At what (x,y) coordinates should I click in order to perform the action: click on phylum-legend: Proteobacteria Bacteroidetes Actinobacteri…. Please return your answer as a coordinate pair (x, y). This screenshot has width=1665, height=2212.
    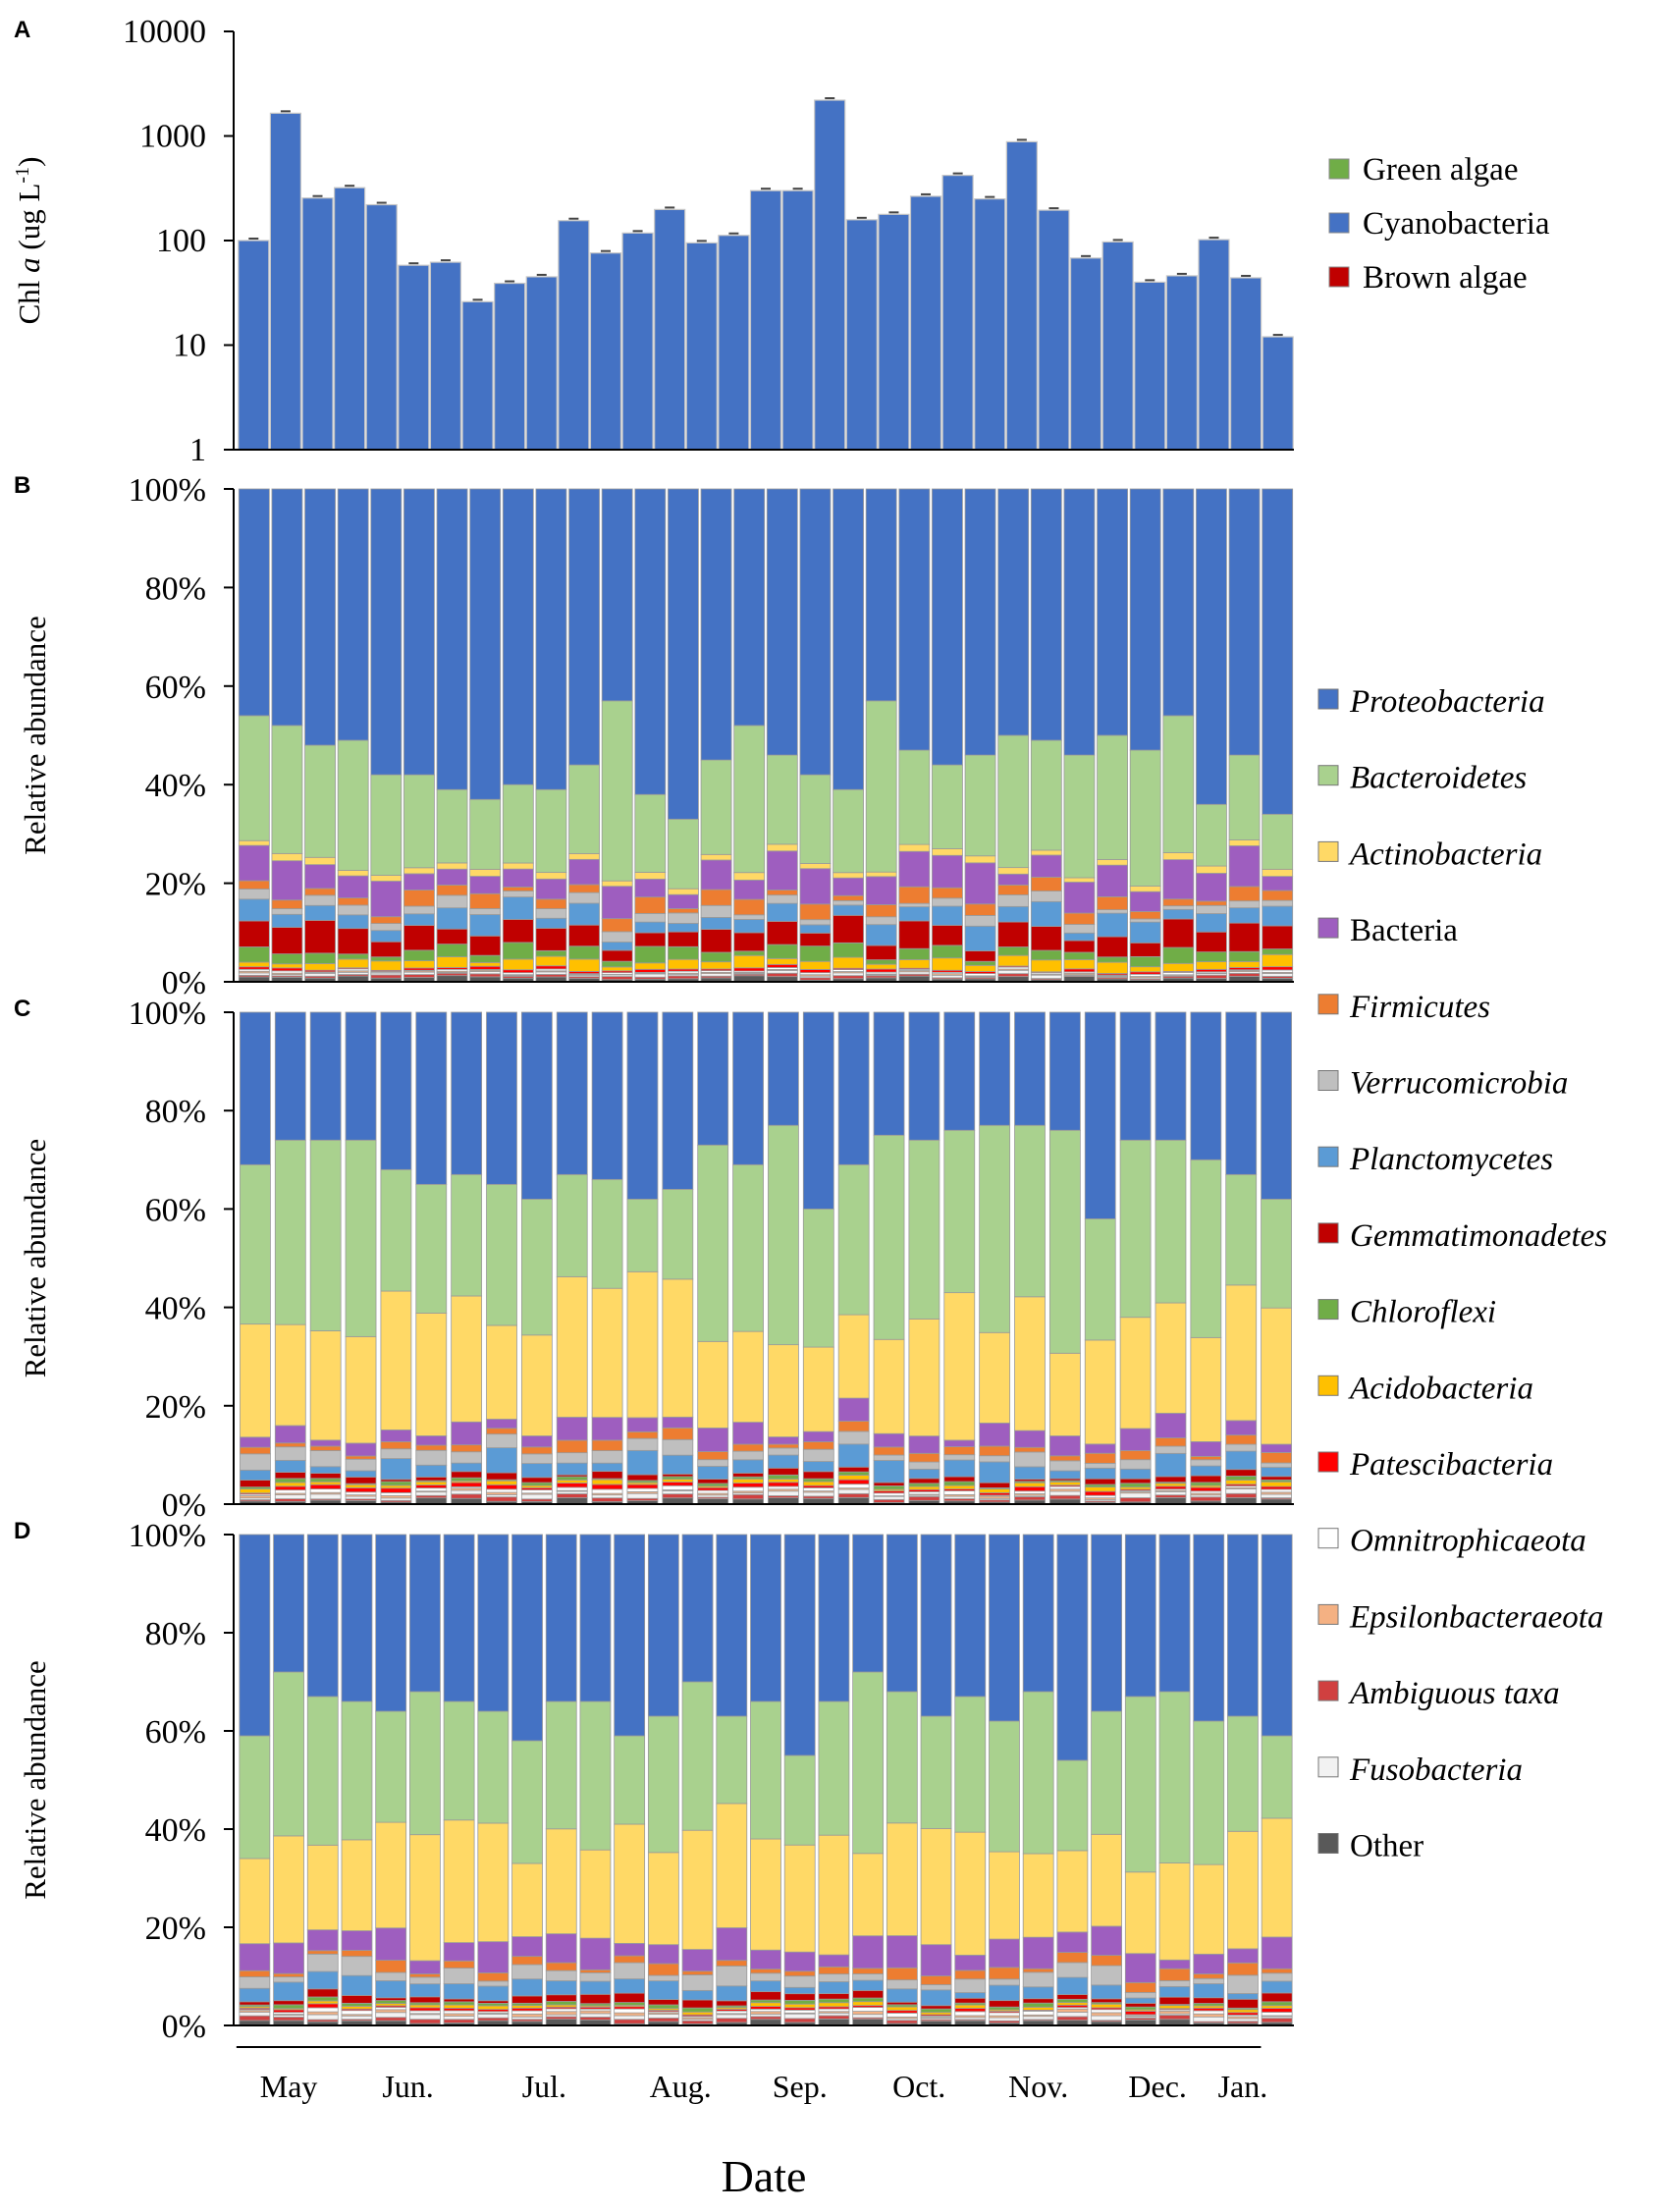
    Looking at the image, I should click on (1462, 1274).